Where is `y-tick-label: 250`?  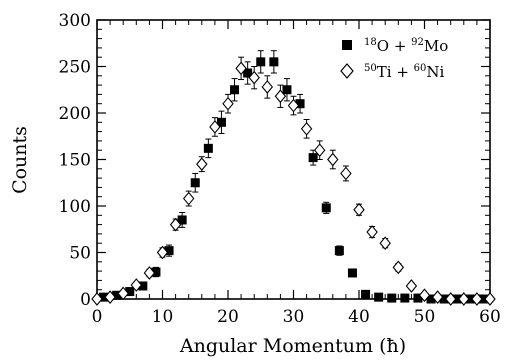 y-tick-label: 250 is located at coordinates (75, 68).